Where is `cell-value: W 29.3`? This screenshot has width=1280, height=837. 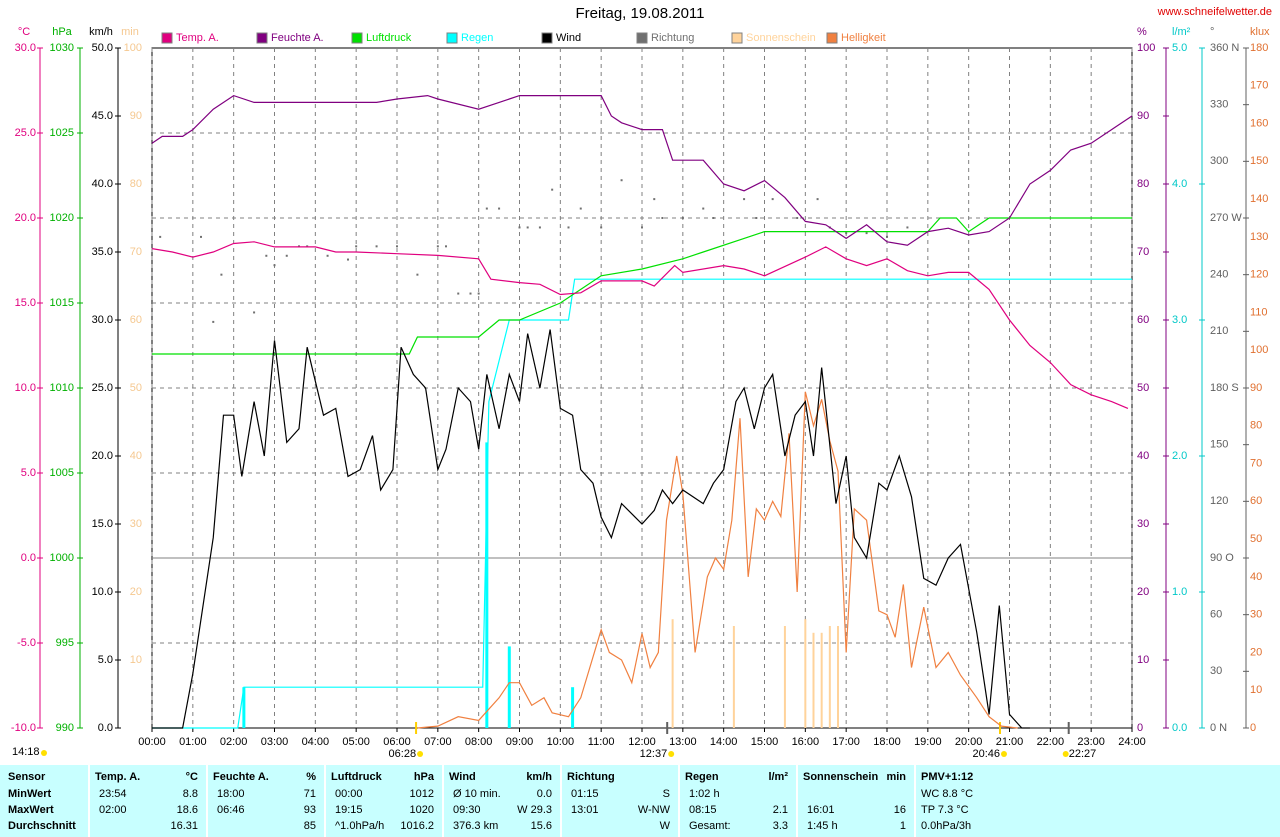
cell-value: W 29.3 is located at coordinates (534, 810).